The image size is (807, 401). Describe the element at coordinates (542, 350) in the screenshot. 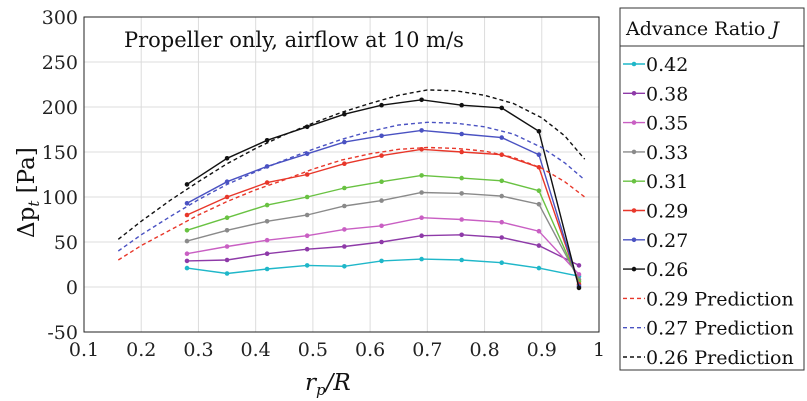

I see `x-tick-label: 0.9` at that location.